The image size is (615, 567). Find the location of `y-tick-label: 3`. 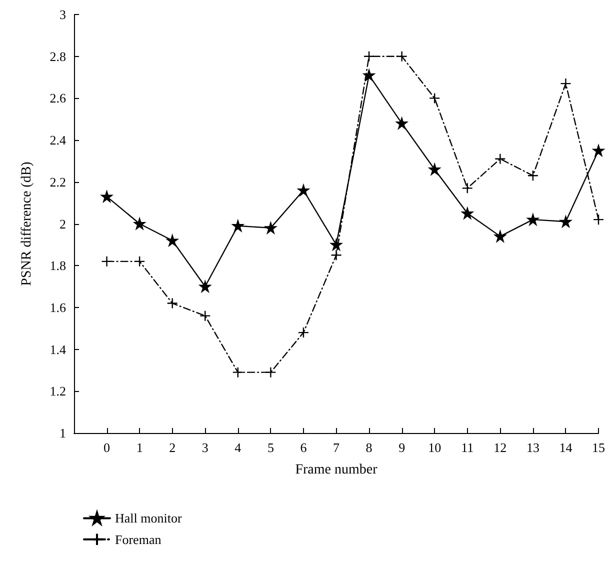

y-tick-label: 3 is located at coordinates (63, 14).